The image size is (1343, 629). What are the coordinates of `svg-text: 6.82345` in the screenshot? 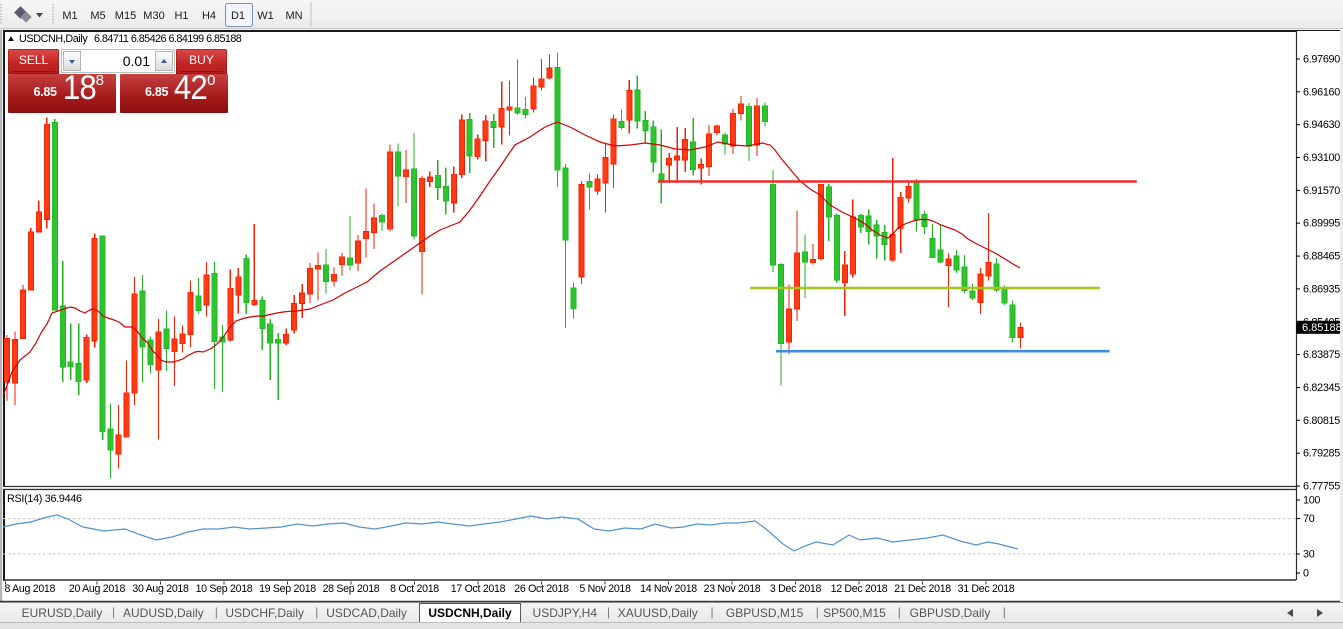 It's located at (1321, 388).